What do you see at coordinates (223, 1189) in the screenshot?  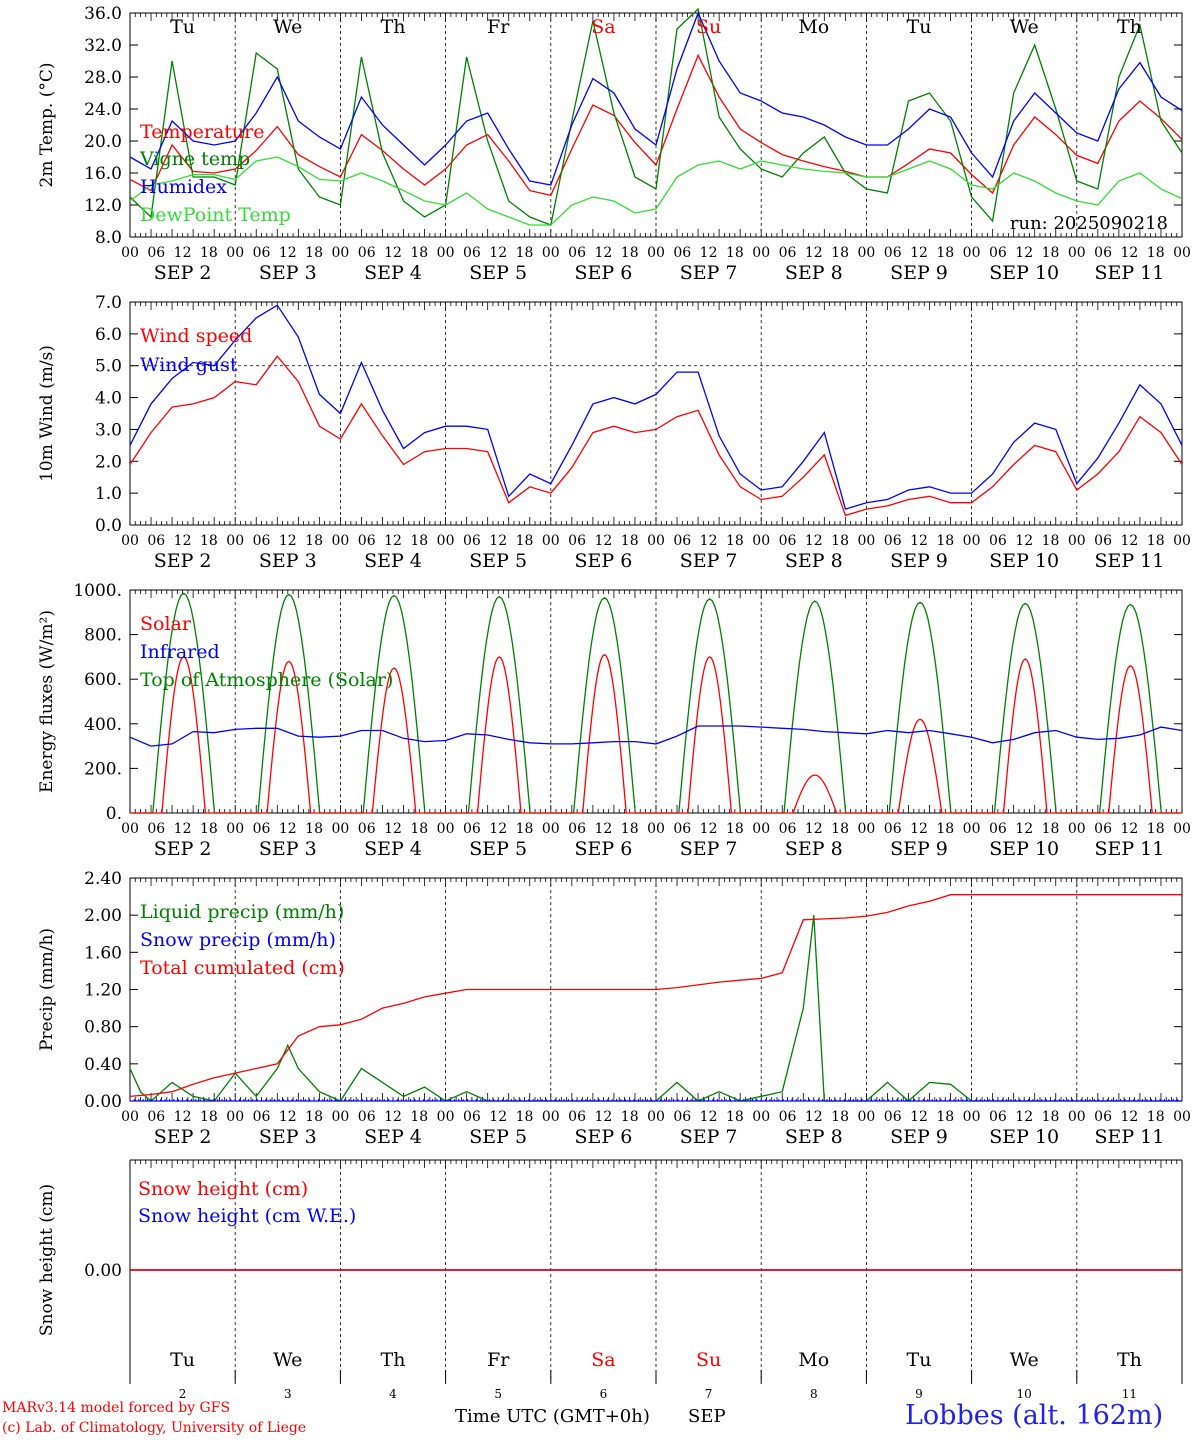 I see `legend-snow-height-cm-: Snow height (cm)` at bounding box center [223, 1189].